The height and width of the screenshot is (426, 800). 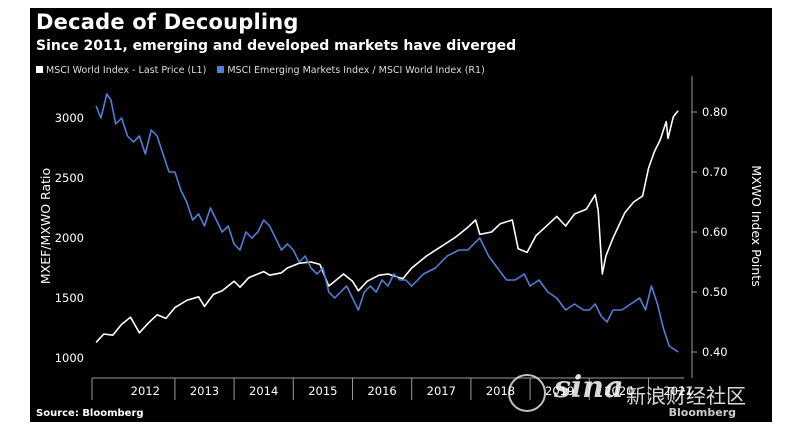 I want to click on sina-community-text: 新浪财经社区, so click(x=686, y=396).